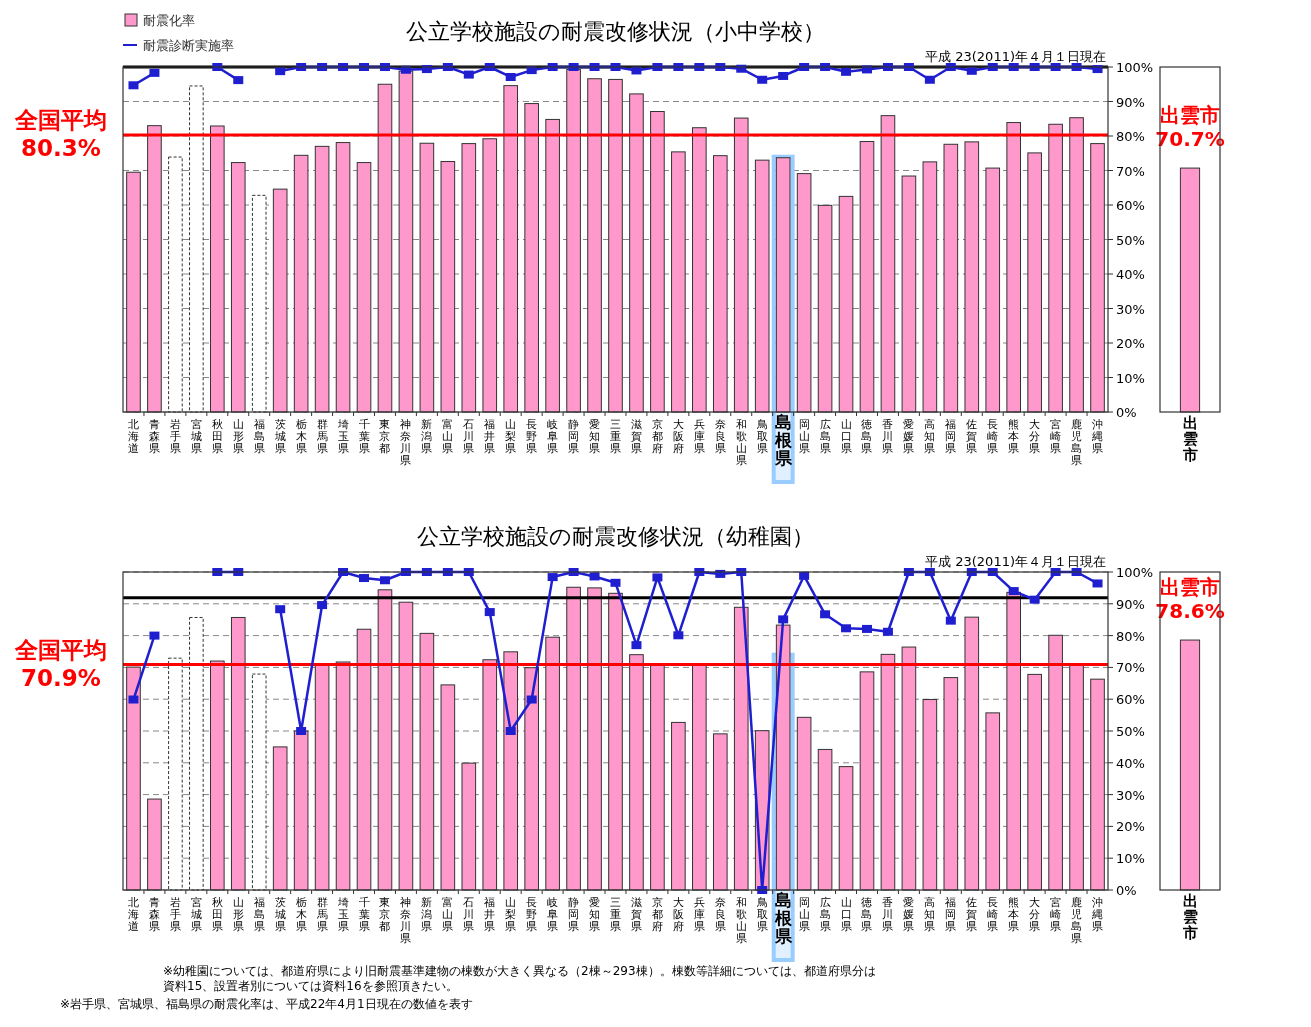 This screenshot has width=1311, height=1027. I want to click on x-tick-label: 愛媛県, so click(909, 436).